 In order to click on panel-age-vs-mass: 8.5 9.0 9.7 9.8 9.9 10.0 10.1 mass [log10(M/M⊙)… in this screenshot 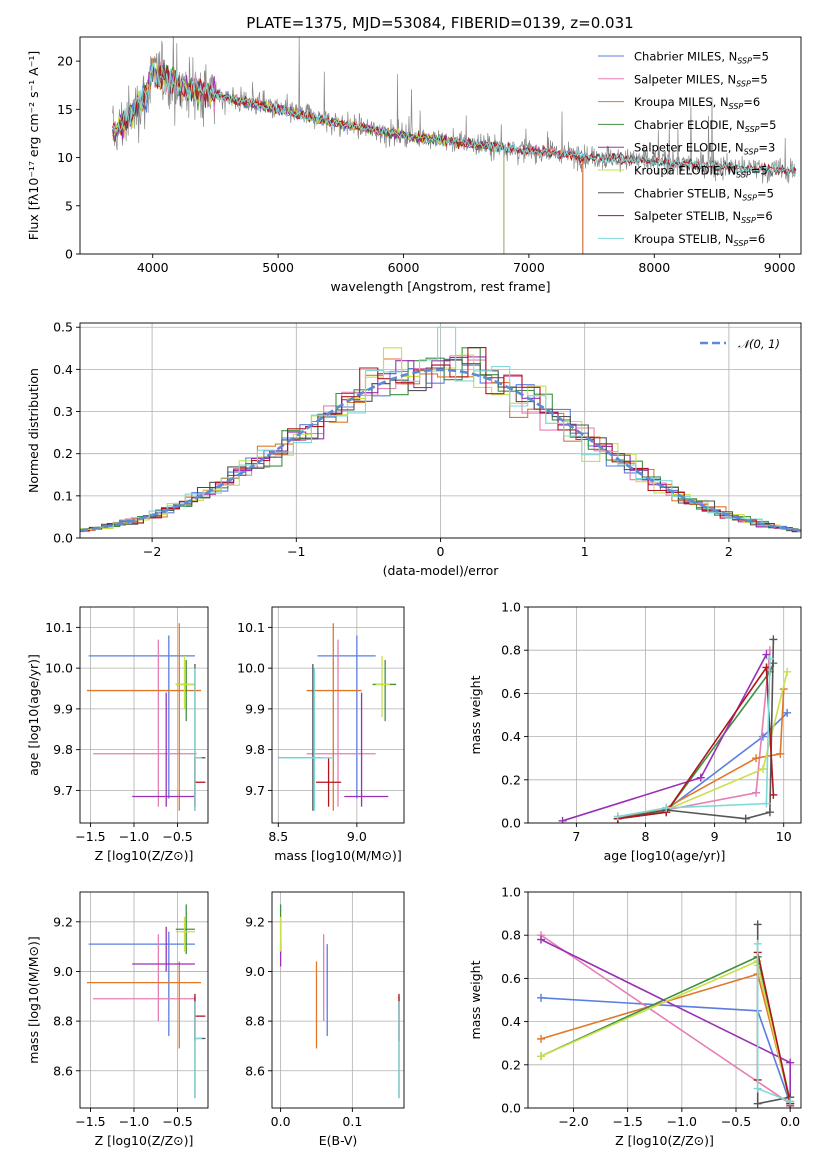, I will do `click(321, 734)`.